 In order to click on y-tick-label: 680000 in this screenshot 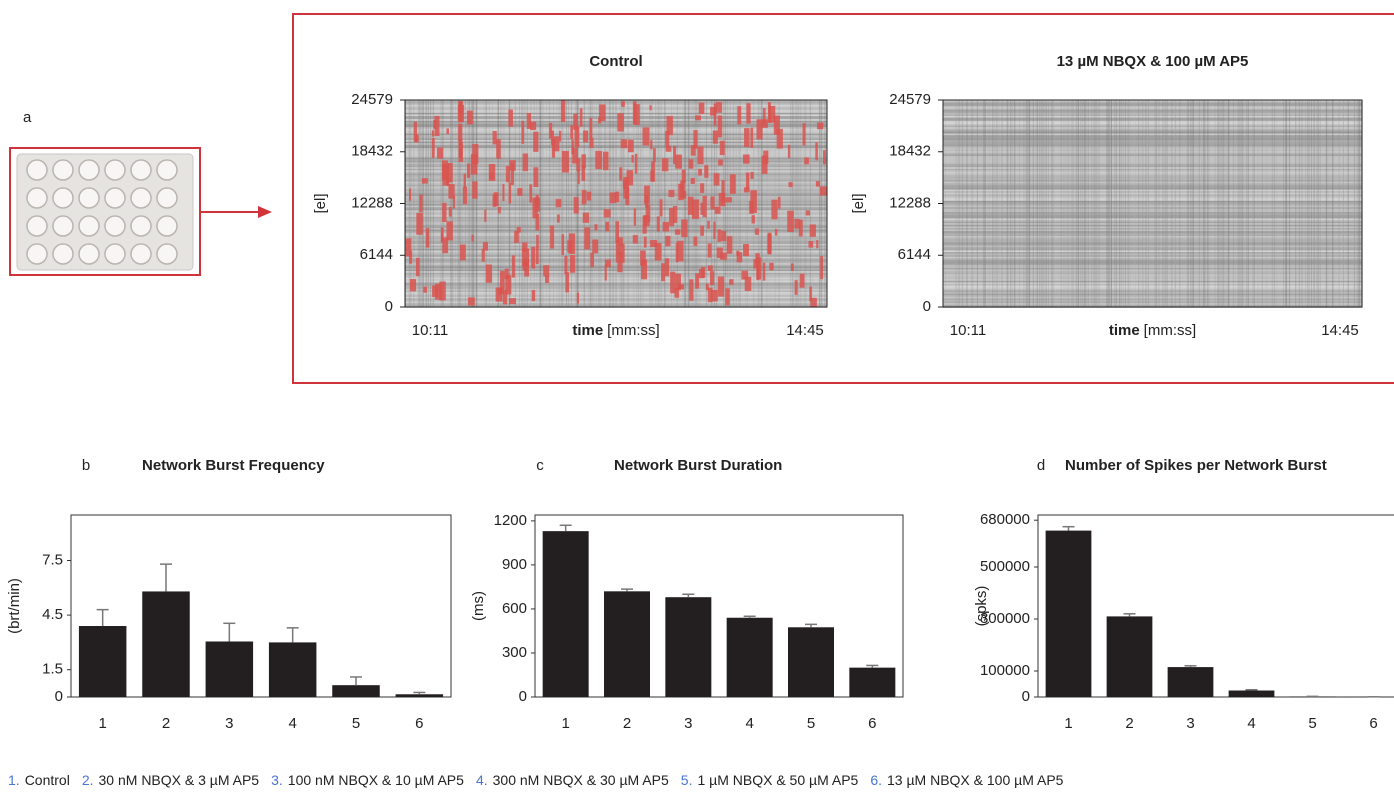, I will do `click(1005, 519)`.